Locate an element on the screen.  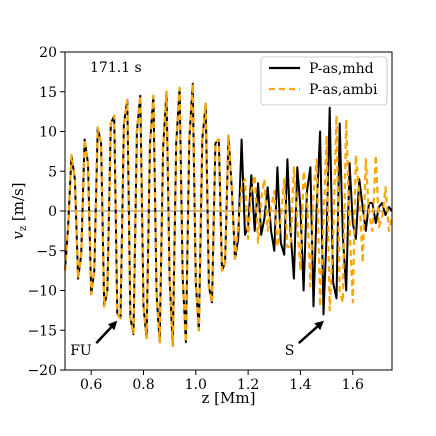
annotation-s-label: S is located at coordinates (290, 351).